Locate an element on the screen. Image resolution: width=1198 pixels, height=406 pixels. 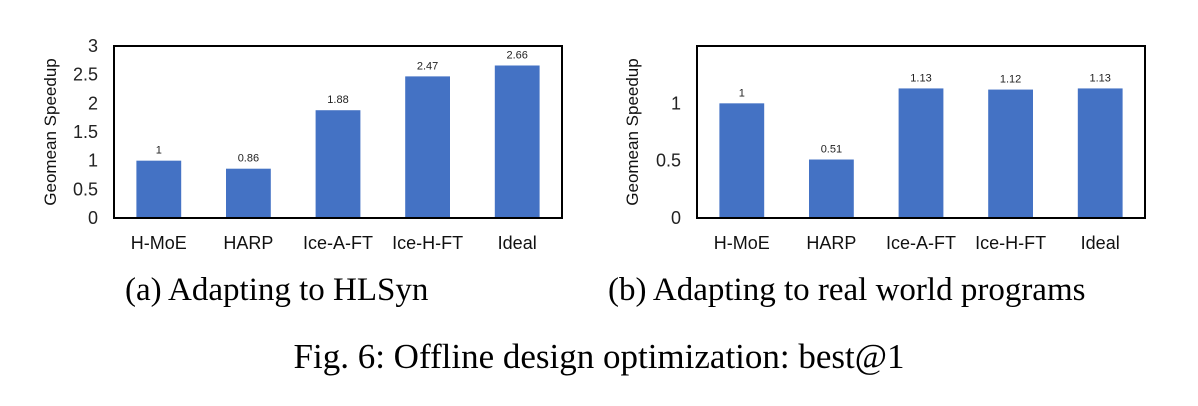
caption-b: (b) Adapting to real world programs is located at coordinates (847, 290).